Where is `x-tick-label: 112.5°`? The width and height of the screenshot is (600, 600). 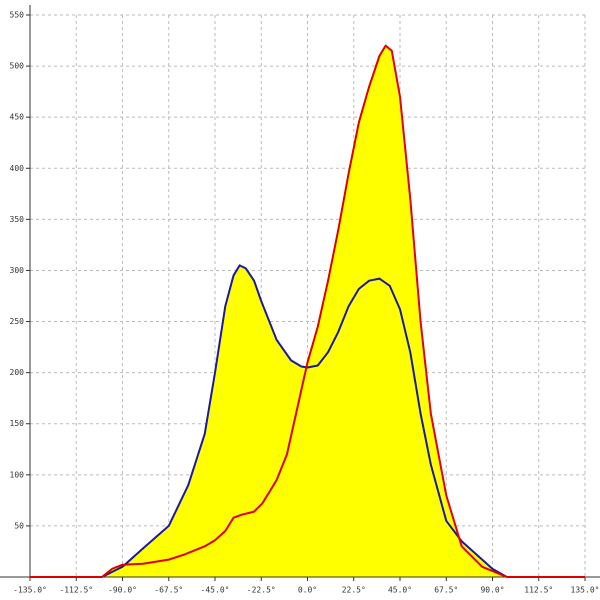
x-tick-label: 112.5° is located at coordinates (538, 590).